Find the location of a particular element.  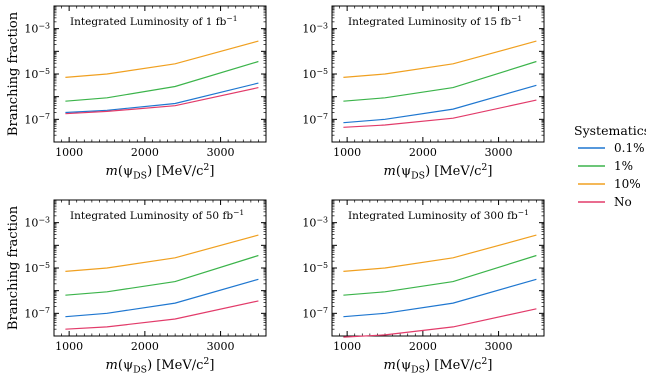

legend-title: Systematics is located at coordinates (610, 130).